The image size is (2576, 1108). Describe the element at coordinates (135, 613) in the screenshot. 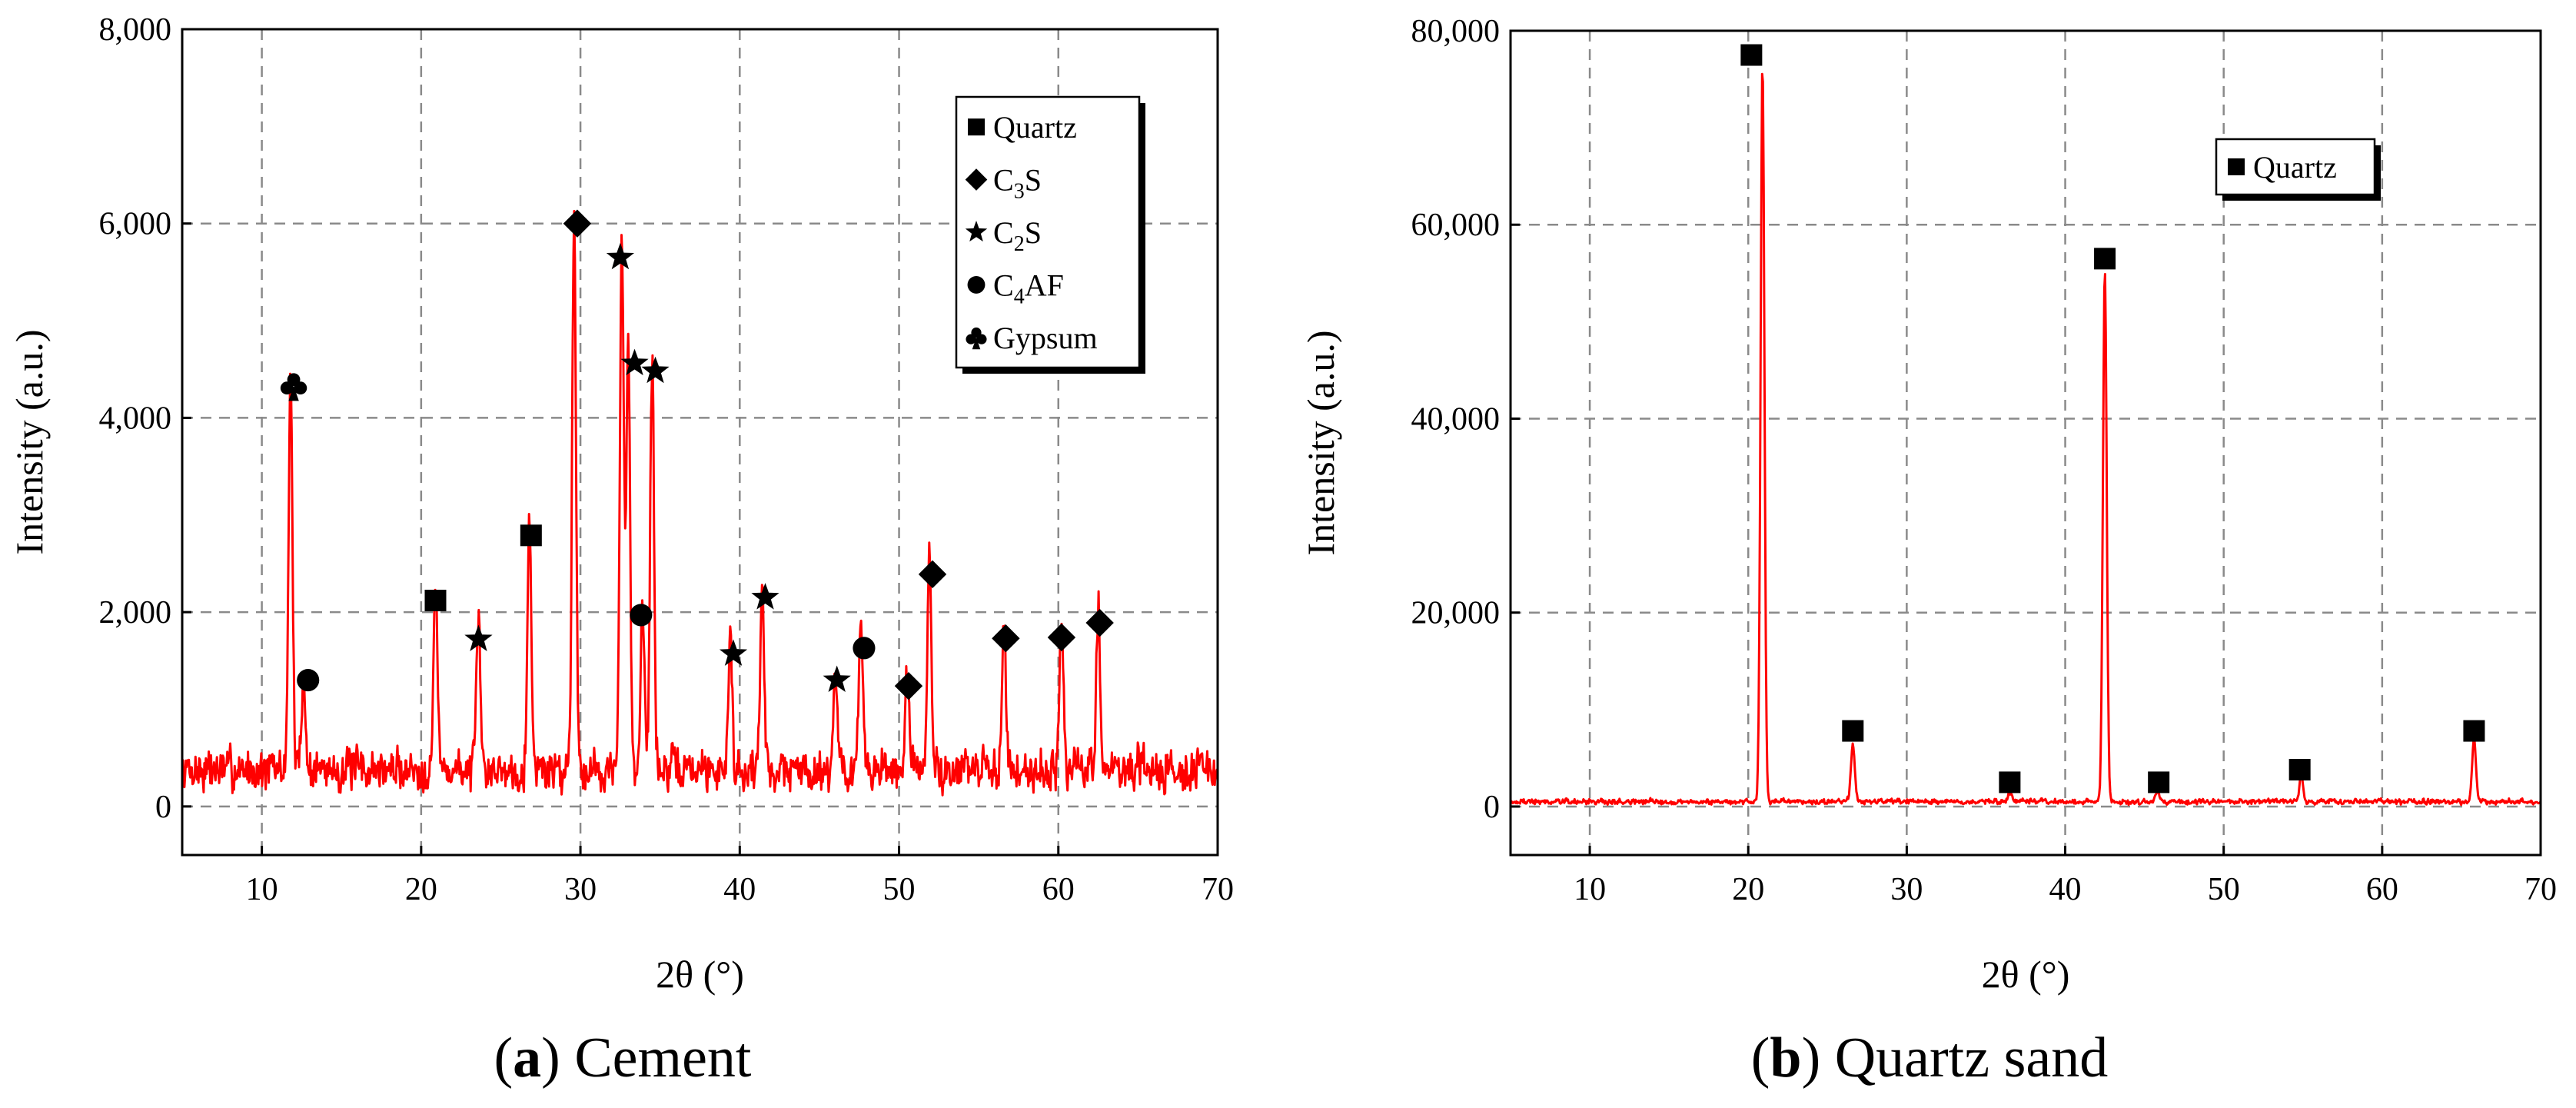

I see `y-tick-label: 2,000` at that location.